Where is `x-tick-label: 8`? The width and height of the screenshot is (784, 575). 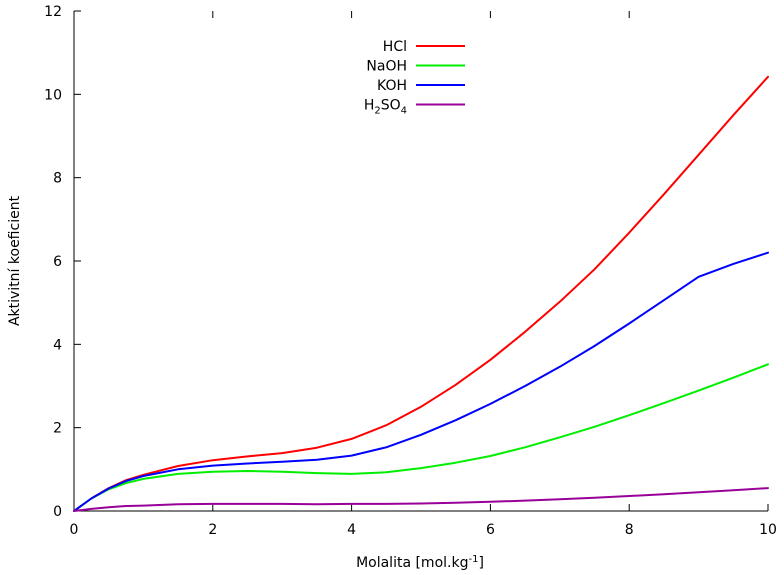
x-tick-label: 8 is located at coordinates (629, 530).